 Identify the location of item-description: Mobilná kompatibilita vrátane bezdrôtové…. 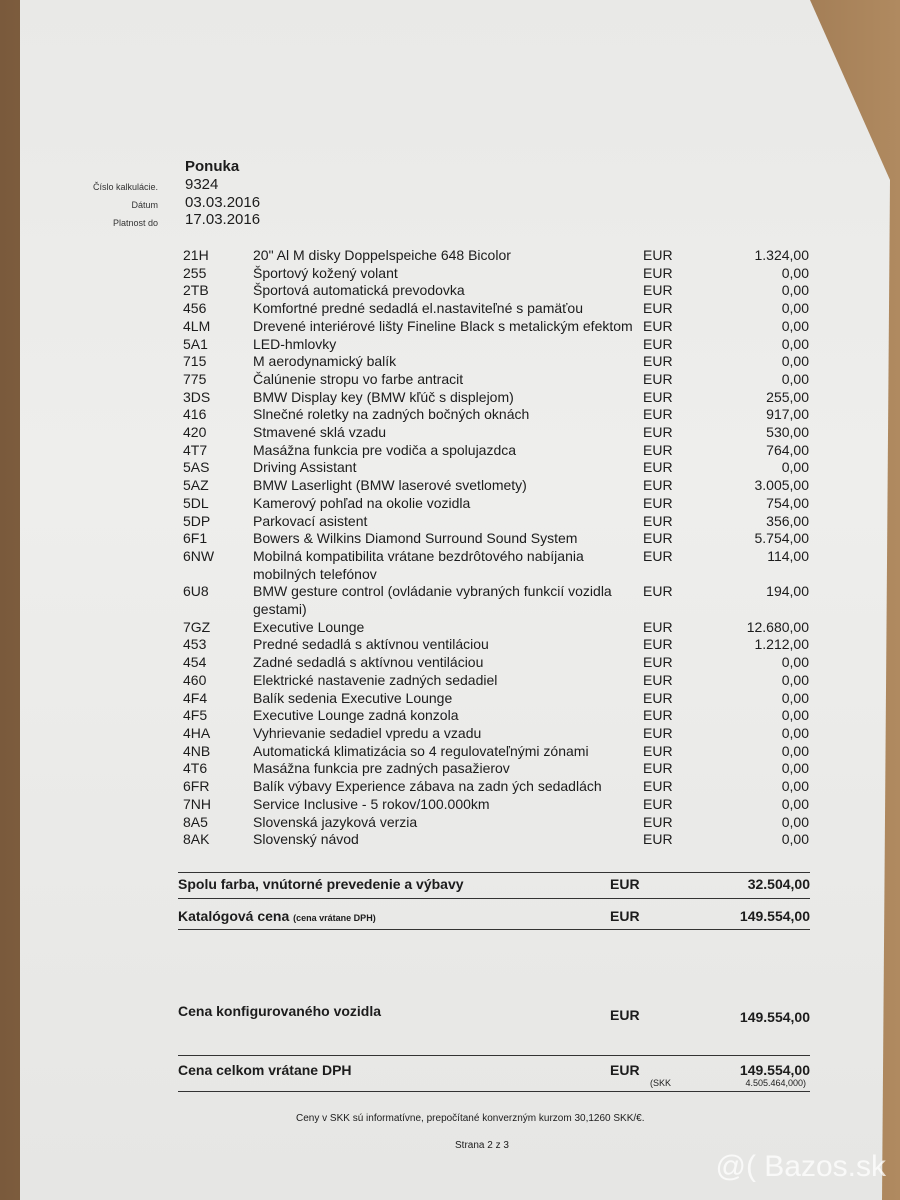
(418, 564).